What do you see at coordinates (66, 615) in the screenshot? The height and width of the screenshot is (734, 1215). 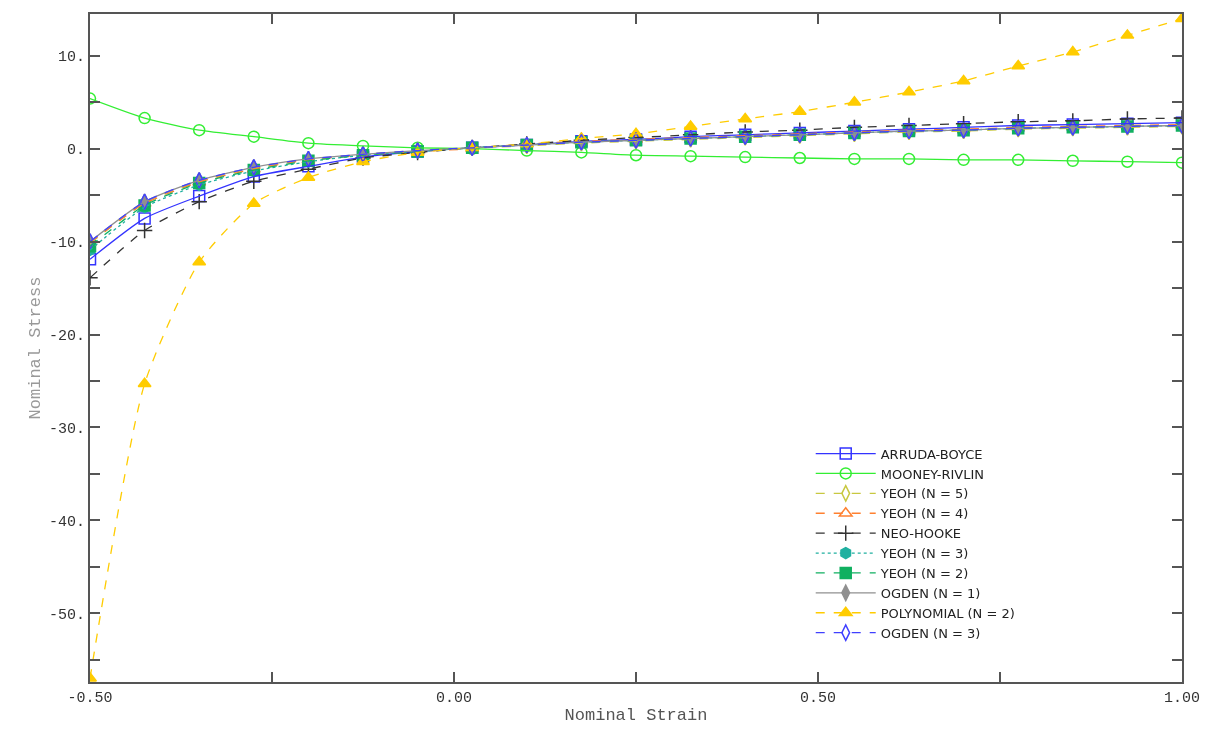 I see `y-tick-label: -50.` at bounding box center [66, 615].